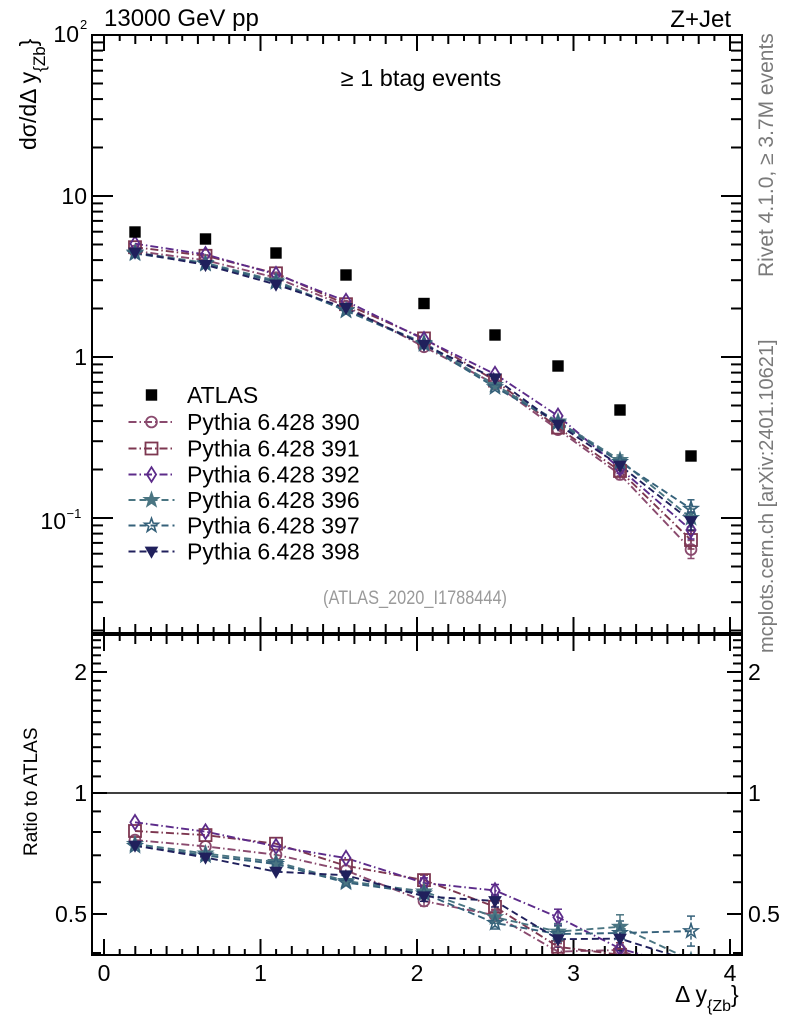 Image resolution: width=786 pixels, height=1024 pixels. Describe the element at coordinates (421, 78) in the screenshot. I see `svg-text: ≥ 1 btag events` at that location.